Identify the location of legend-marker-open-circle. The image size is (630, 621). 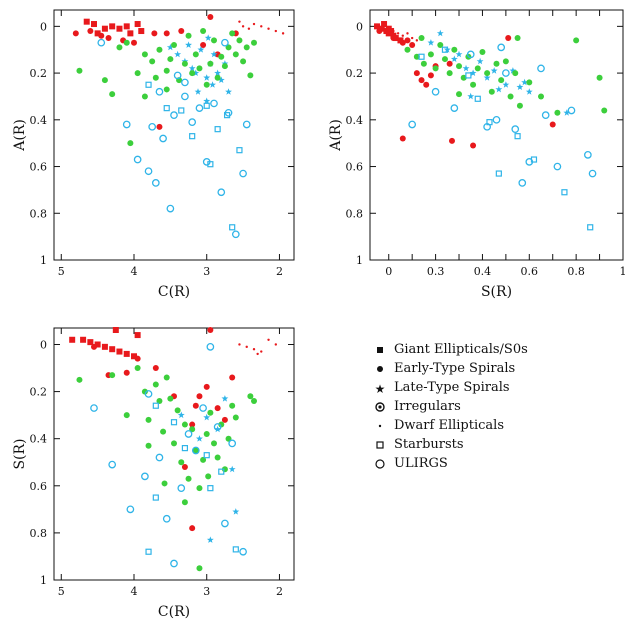
(380, 464).